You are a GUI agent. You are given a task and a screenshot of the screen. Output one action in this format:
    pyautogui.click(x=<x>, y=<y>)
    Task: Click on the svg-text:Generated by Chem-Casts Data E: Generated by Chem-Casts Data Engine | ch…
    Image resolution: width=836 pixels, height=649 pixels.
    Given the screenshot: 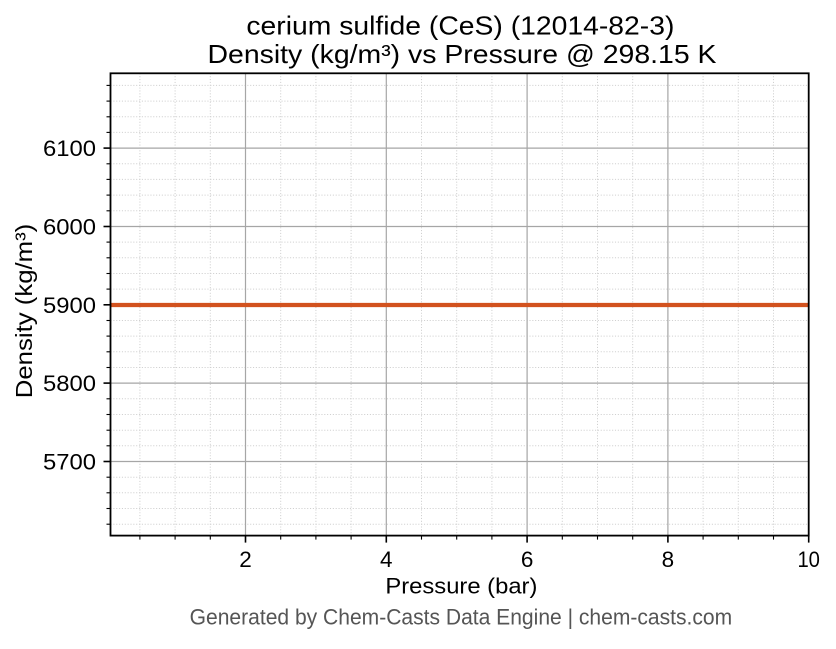 What is the action you would take?
    pyautogui.click(x=461, y=617)
    